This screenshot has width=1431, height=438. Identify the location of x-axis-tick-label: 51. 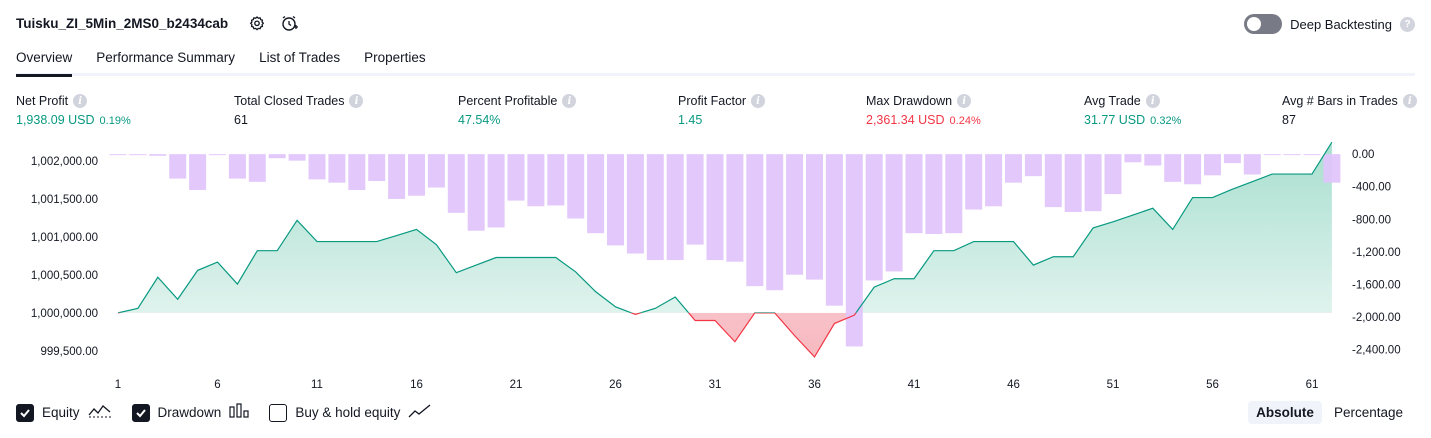
(1113, 385).